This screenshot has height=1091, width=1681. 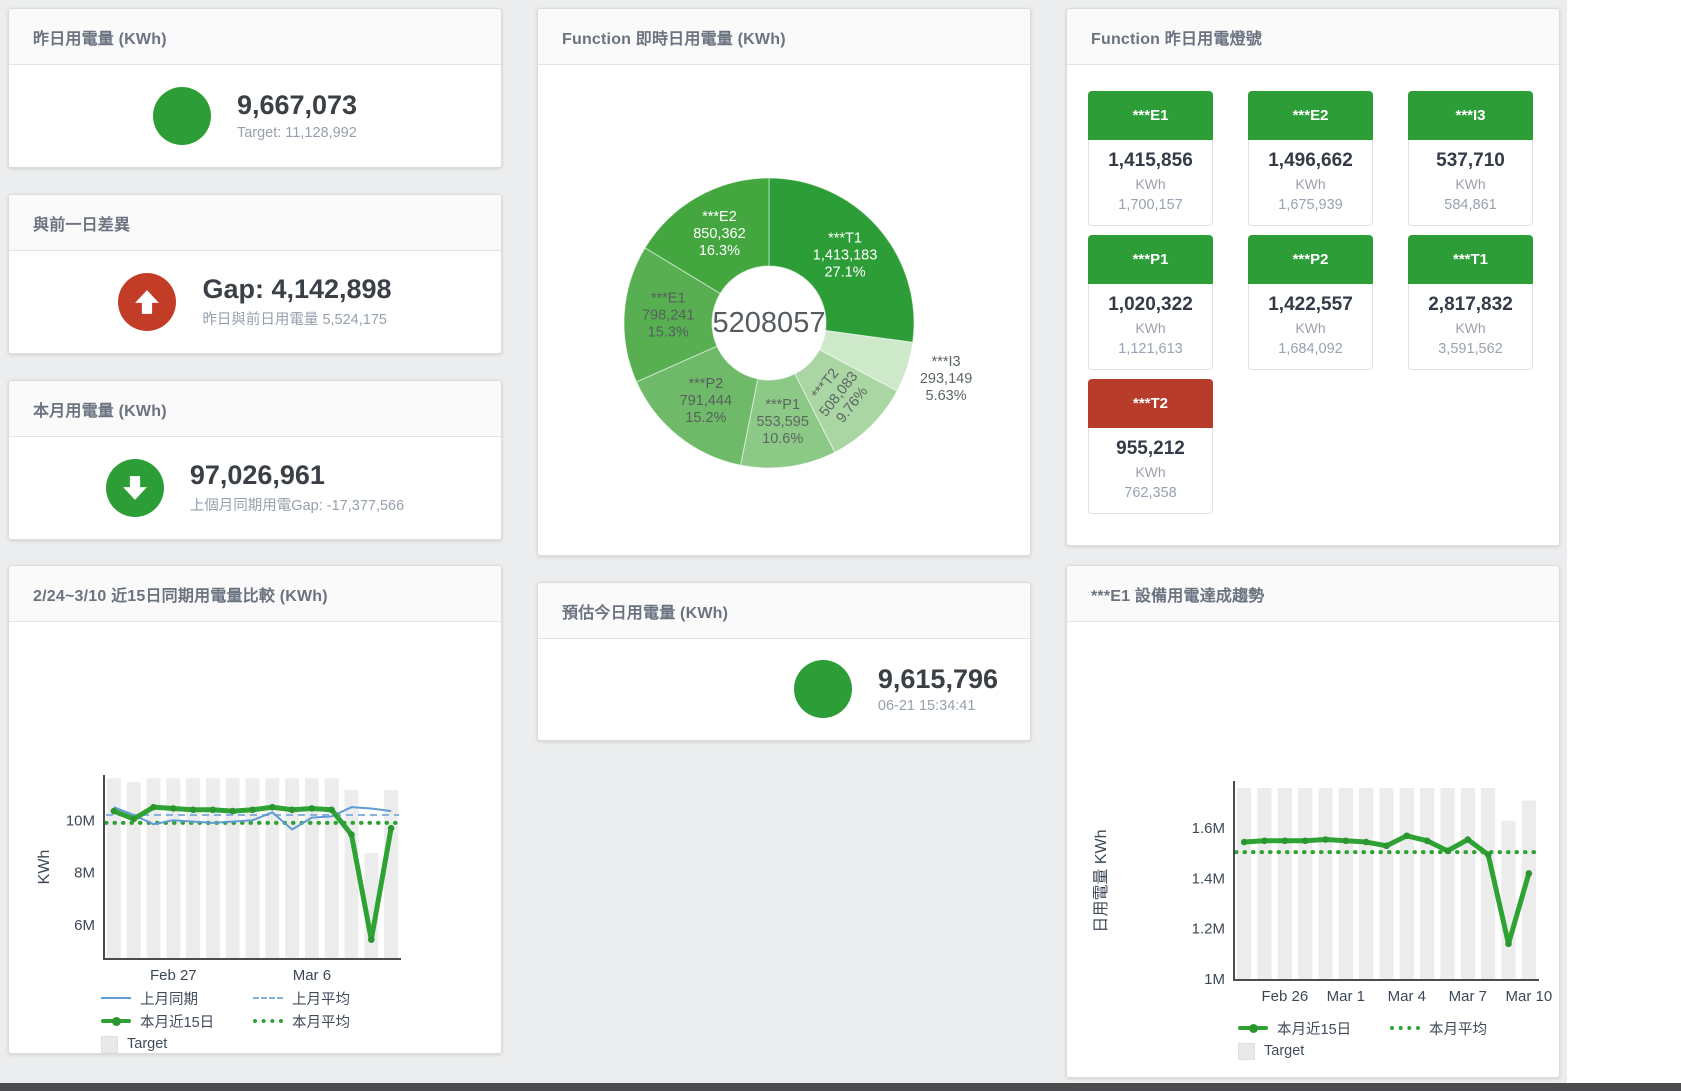 What do you see at coordinates (1470, 183) in the screenshot?
I see `lamp-tile-body: 537,710 KWh 584,861` at bounding box center [1470, 183].